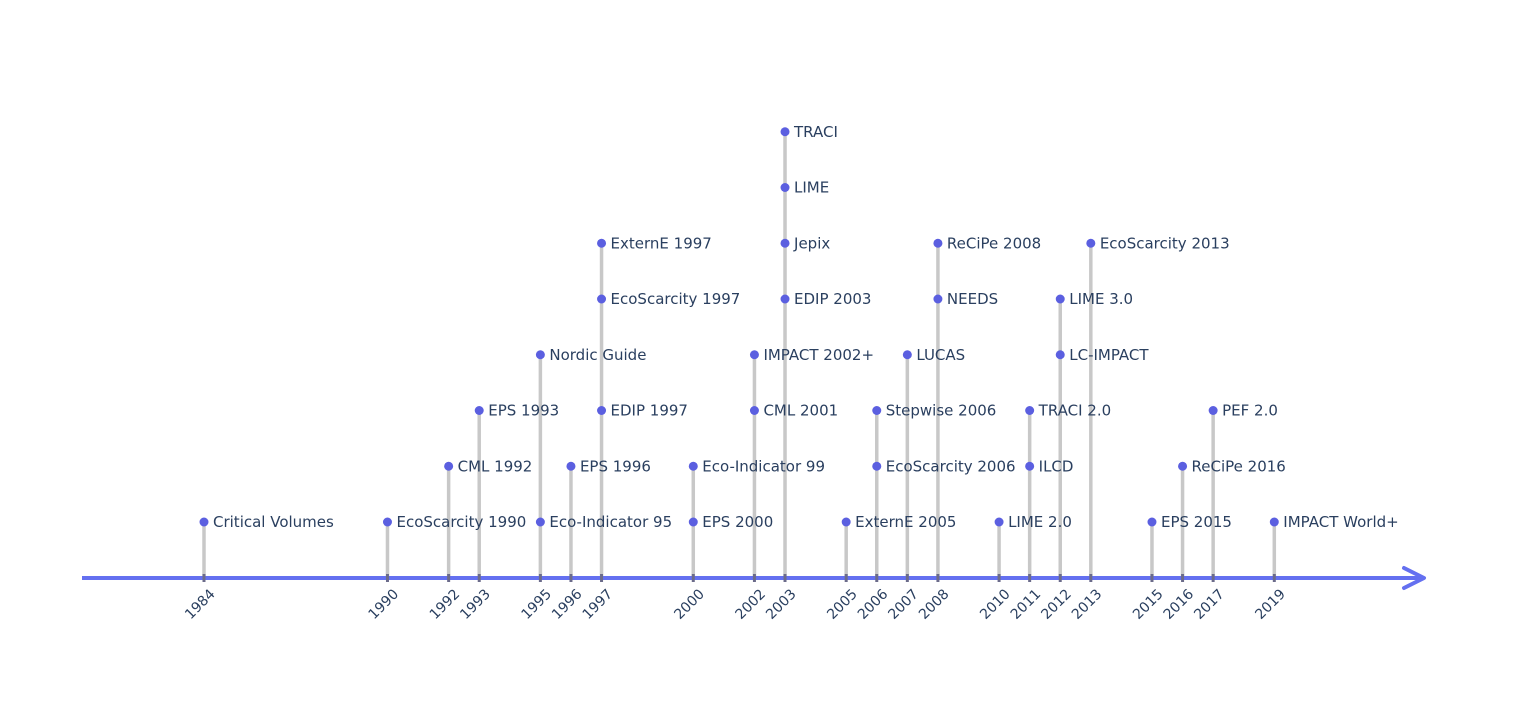 The width and height of the screenshot is (1520, 710). I want to click on tick-label: 2016, so click(1179, 604).